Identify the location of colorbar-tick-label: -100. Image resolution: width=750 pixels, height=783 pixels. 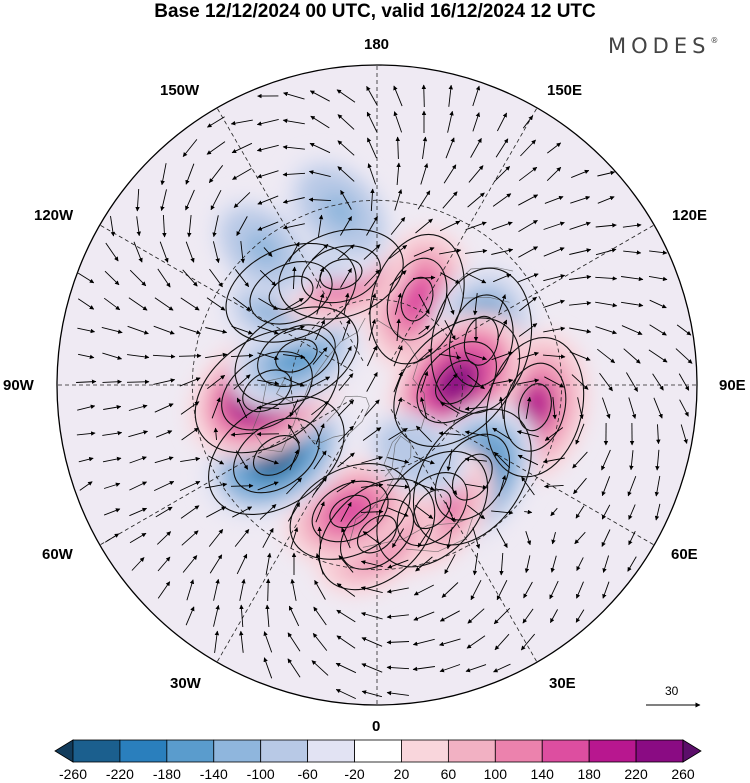
(260, 774).